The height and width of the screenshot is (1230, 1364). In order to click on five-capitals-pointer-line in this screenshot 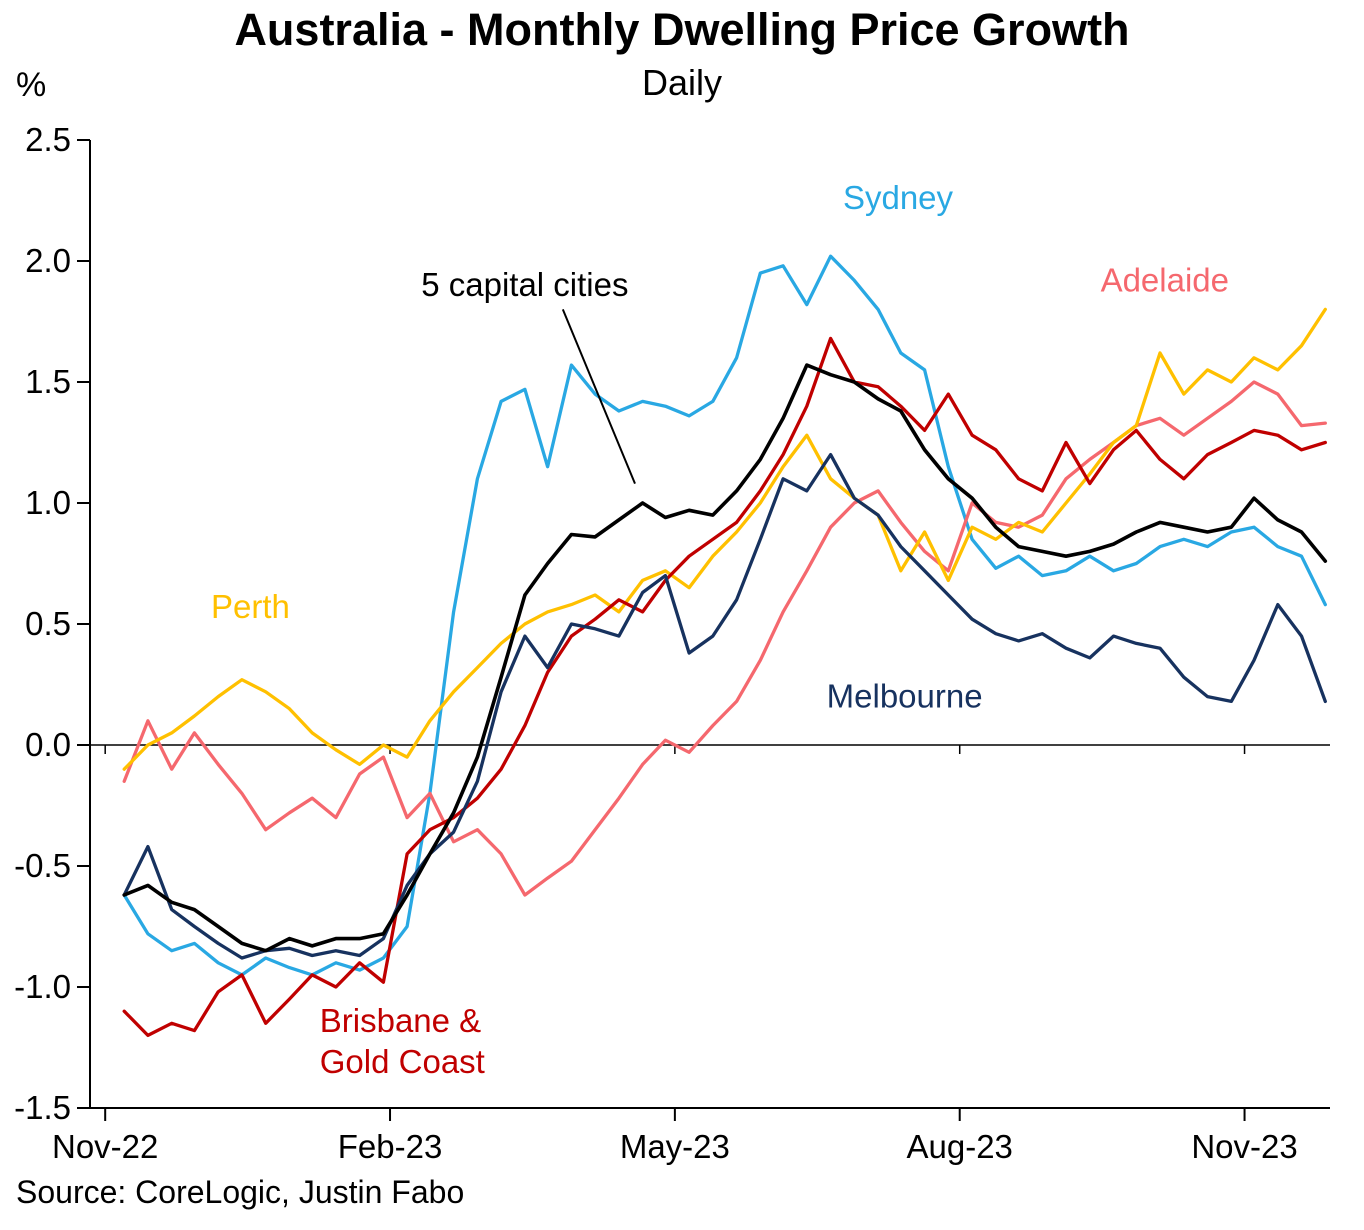, I will do `click(598, 397)`.